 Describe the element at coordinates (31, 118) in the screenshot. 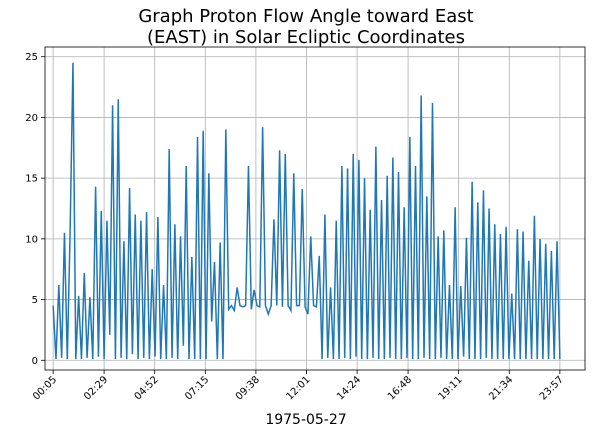

I see `y-tick-label: 20` at that location.